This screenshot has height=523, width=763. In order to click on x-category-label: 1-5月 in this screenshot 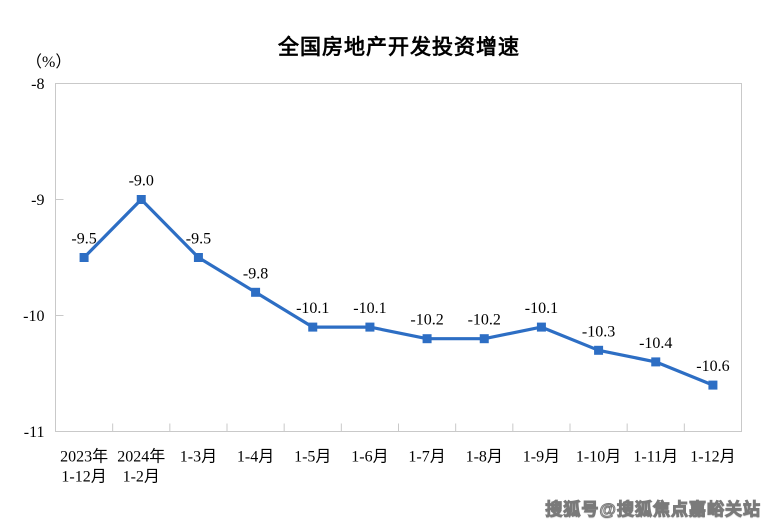, I will do `click(312, 457)`.